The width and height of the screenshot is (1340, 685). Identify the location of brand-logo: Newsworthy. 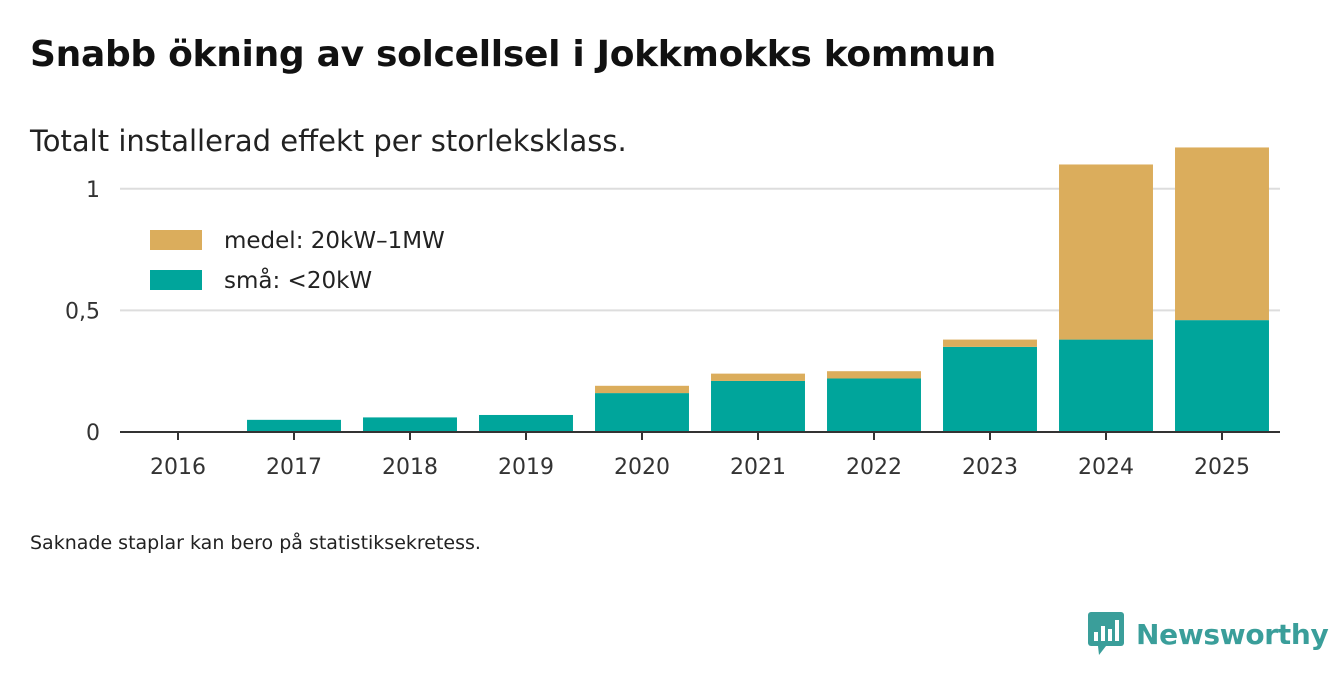
(1208, 634).